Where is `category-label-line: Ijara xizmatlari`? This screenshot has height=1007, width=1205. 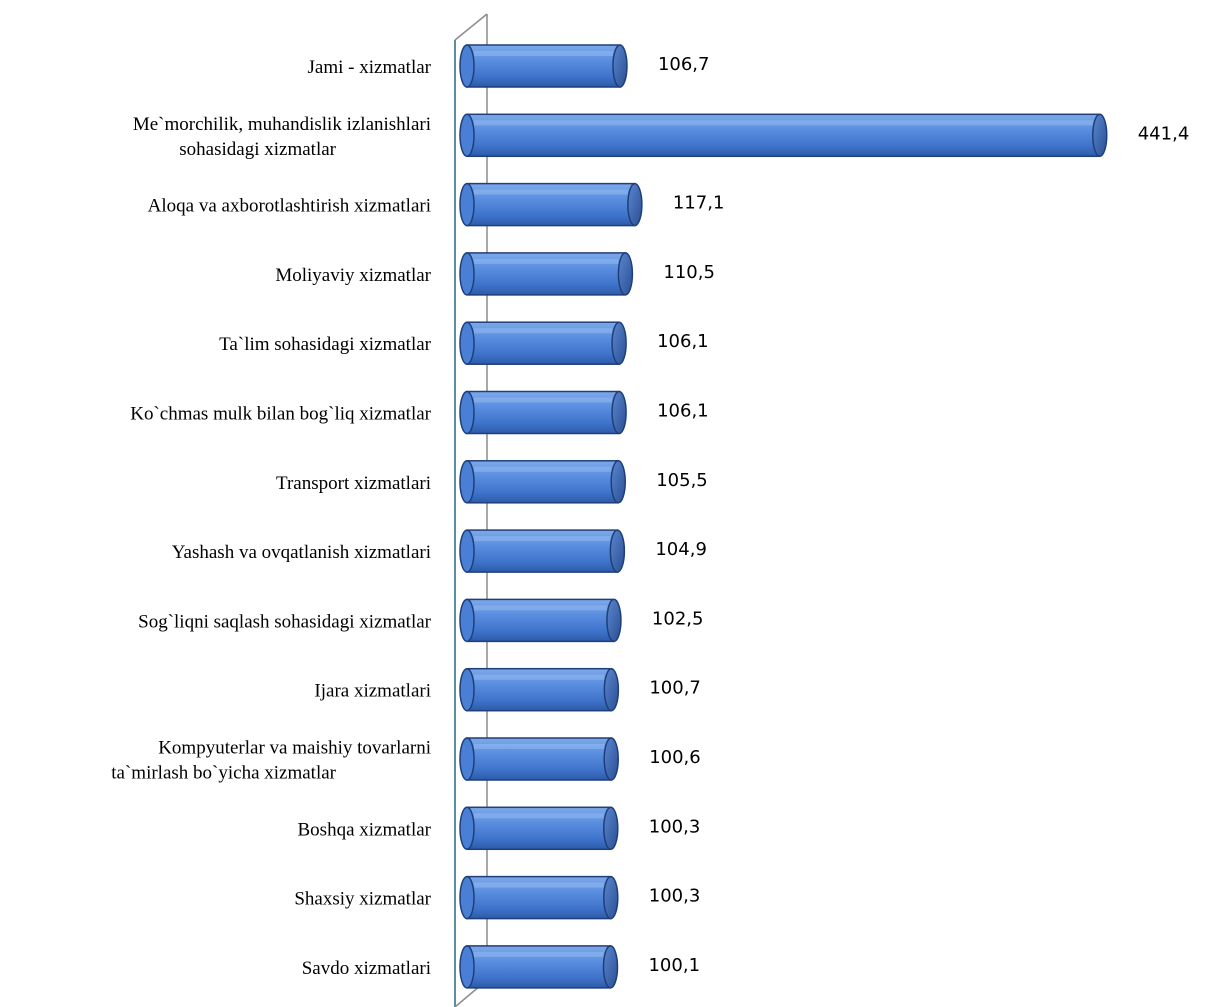
category-label-line: Ijara xizmatlari is located at coordinates (372, 691).